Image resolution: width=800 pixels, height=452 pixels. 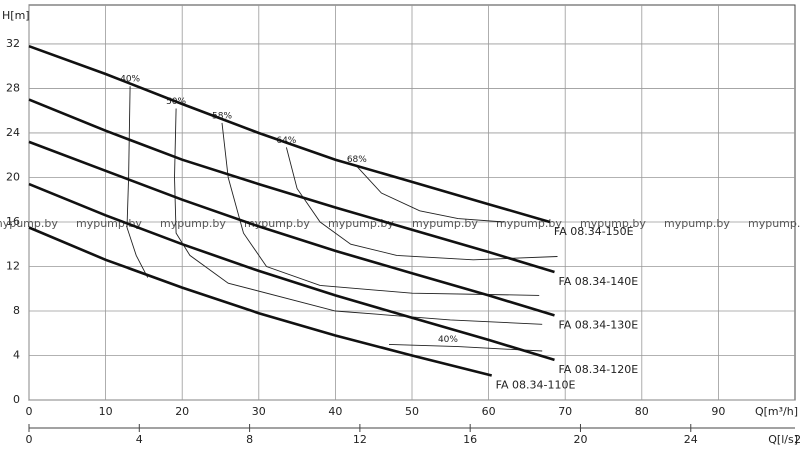 What do you see at coordinates (249, 439) in the screenshot?
I see `x2-tick-label: 8` at bounding box center [249, 439].